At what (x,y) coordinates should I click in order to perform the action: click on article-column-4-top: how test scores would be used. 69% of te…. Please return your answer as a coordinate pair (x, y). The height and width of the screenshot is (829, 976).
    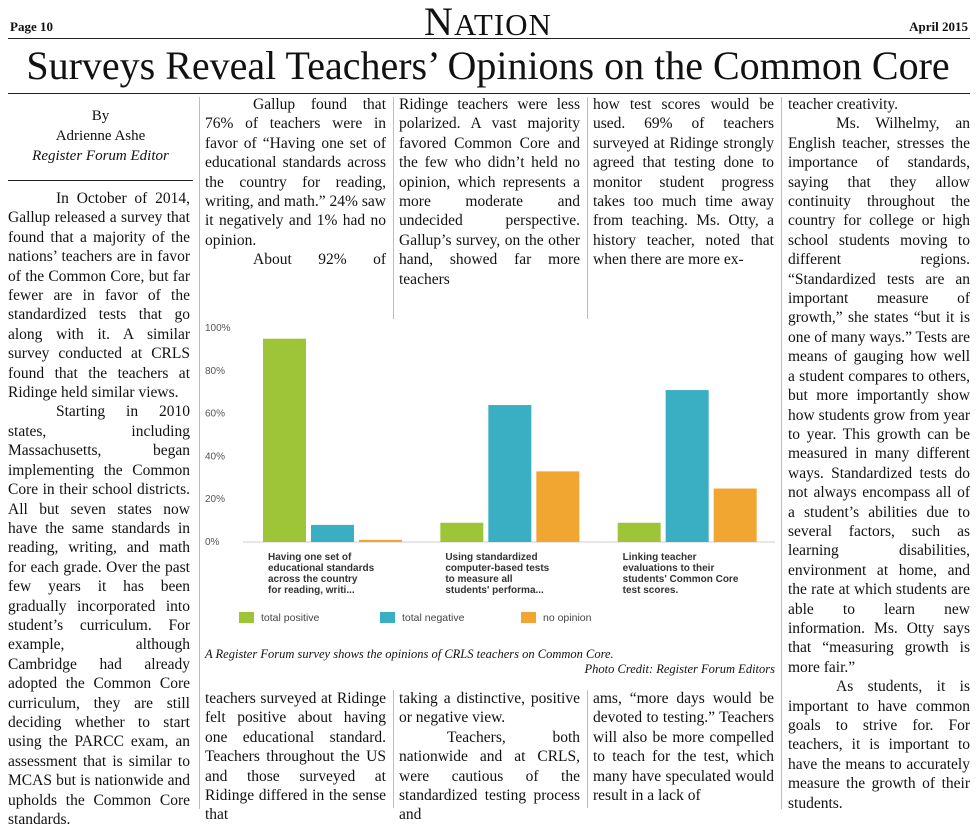
    Looking at the image, I should click on (683, 182).